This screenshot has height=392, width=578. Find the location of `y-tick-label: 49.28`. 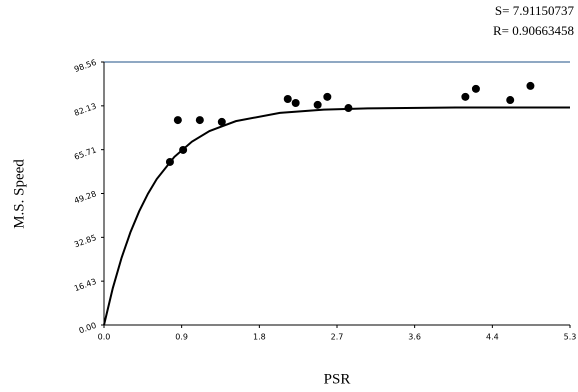

y-tick-label: 49.28 is located at coordinates (85, 197).